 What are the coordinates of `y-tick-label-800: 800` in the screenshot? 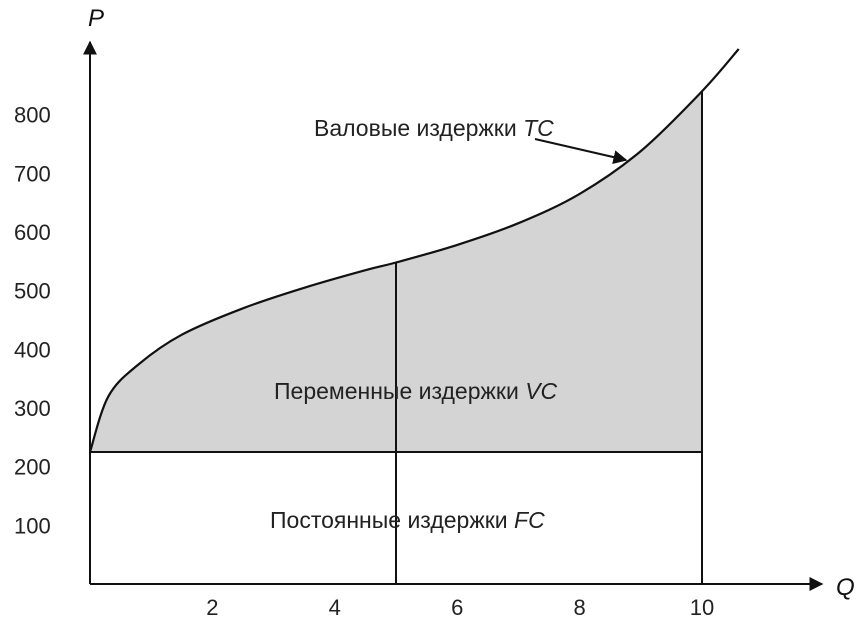 It's located at (32, 115).